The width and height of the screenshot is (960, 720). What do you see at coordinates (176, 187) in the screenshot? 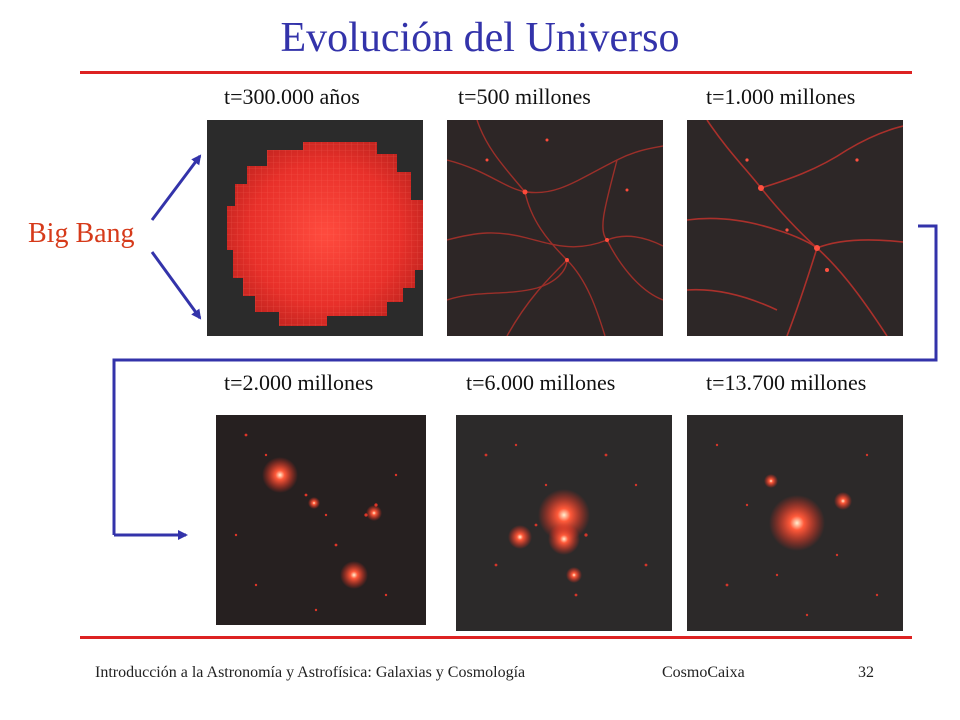
I see `big-bang-up-arrow` at bounding box center [176, 187].